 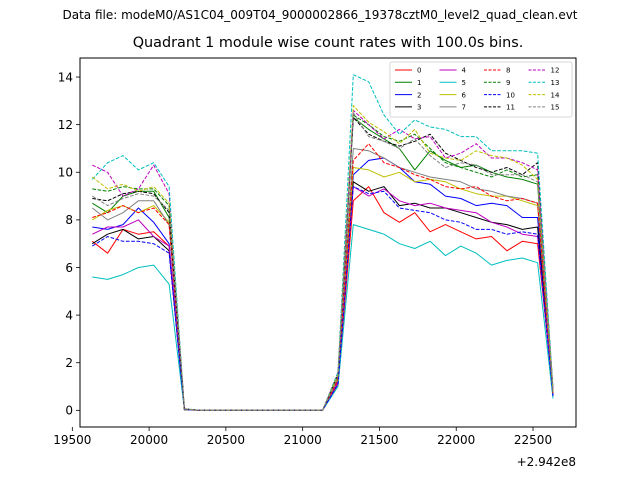 I want to click on x-tick-label: 20500, so click(x=226, y=440).